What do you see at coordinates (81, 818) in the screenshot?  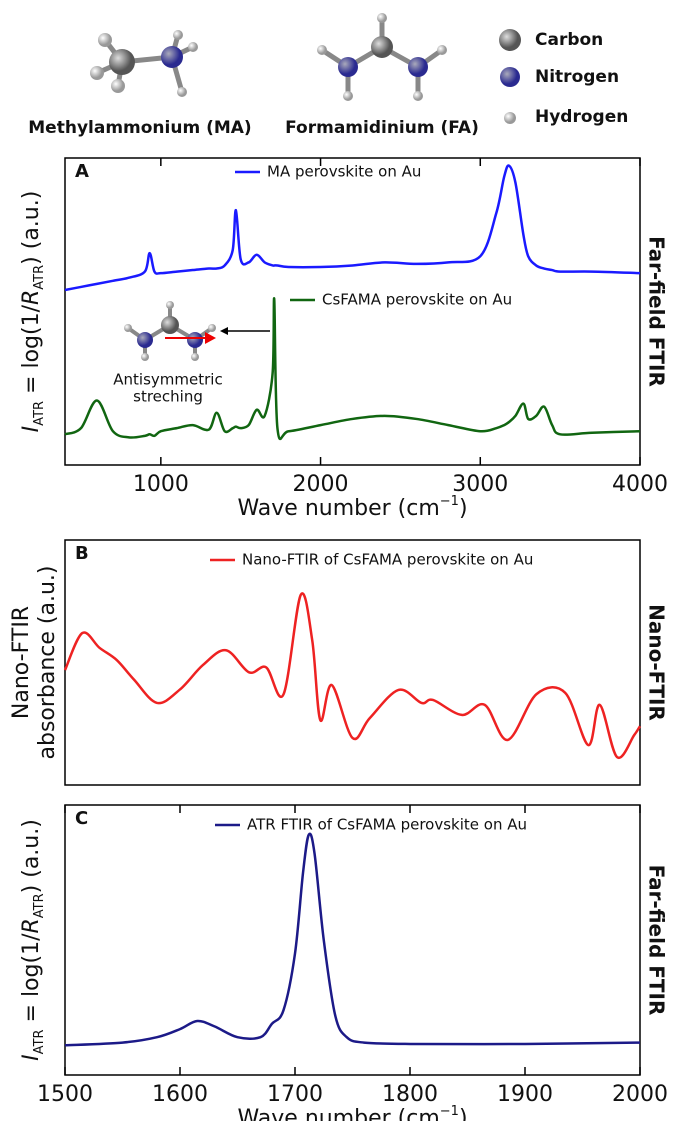 I see `panel-label: C` at bounding box center [81, 818].